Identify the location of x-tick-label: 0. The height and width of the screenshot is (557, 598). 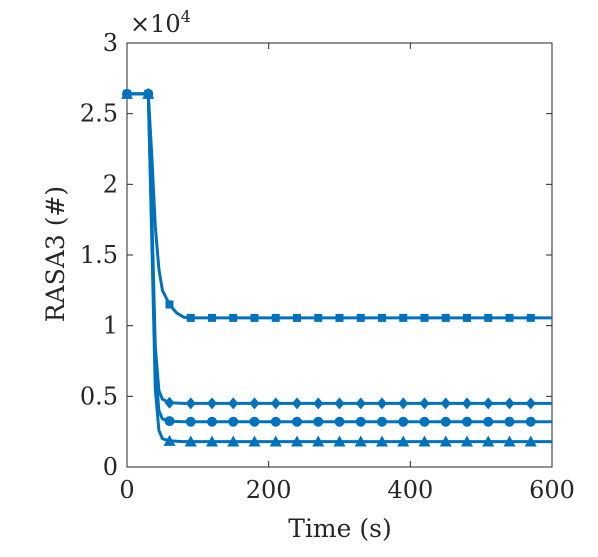
(126, 490).